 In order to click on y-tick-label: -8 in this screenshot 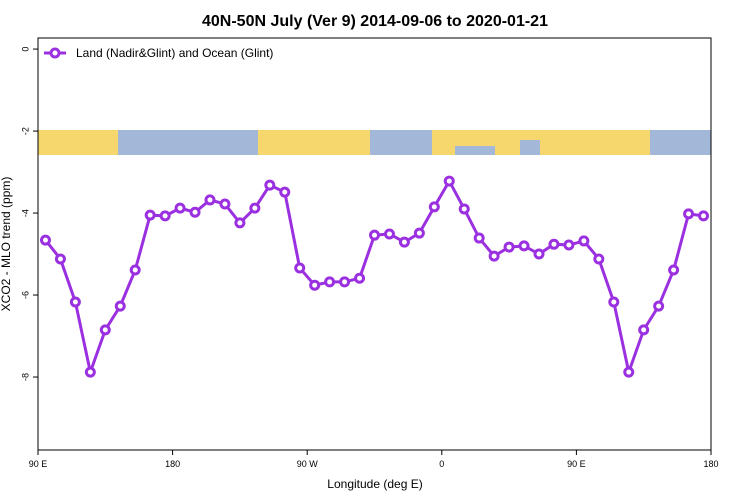, I will do `click(25, 377)`.